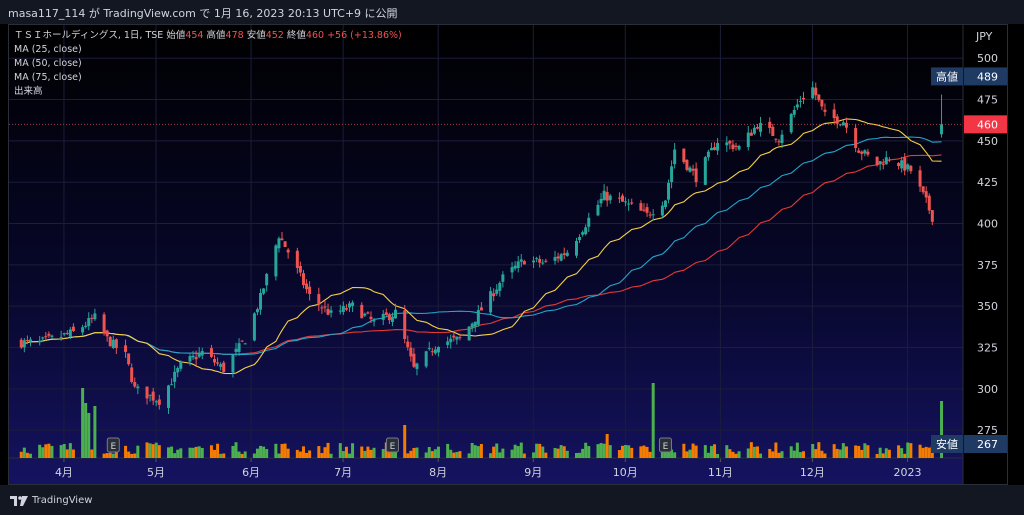 This screenshot has width=1024, height=515. I want to click on legend-ma75: MA (75, close), so click(48, 77).